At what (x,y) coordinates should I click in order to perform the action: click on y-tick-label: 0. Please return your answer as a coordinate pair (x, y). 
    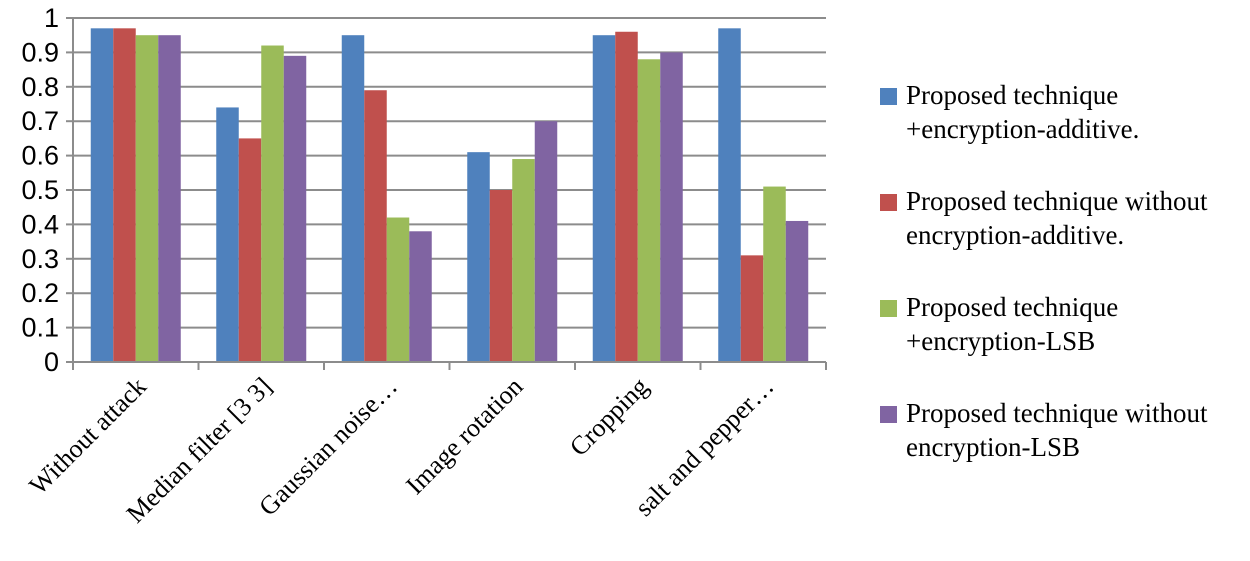
    Looking at the image, I should click on (51, 362).